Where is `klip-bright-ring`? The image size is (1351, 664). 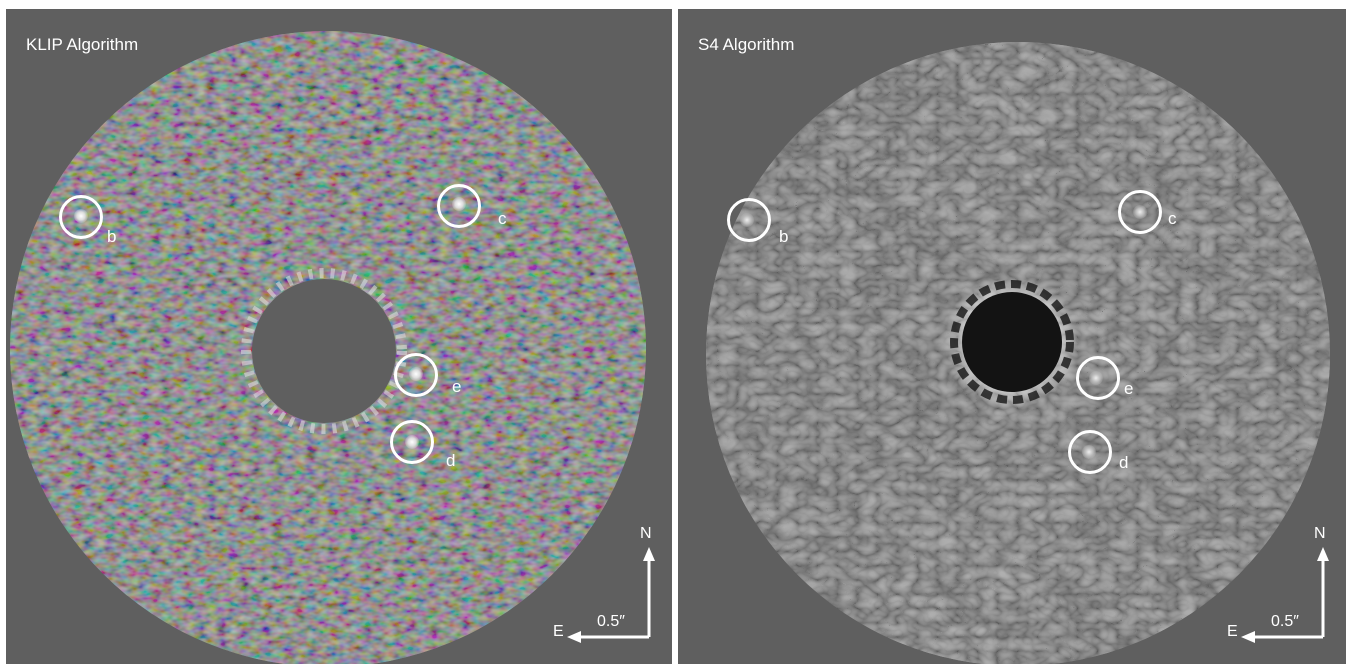 klip-bright-ring is located at coordinates (324, 351).